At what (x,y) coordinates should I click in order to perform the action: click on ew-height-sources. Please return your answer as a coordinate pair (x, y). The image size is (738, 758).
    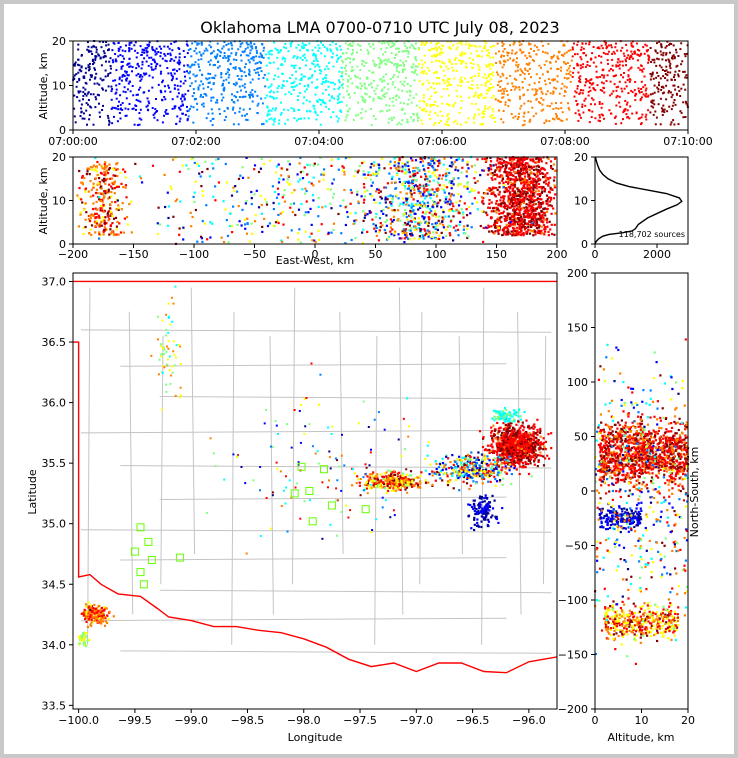
    Looking at the image, I should click on (317, 200).